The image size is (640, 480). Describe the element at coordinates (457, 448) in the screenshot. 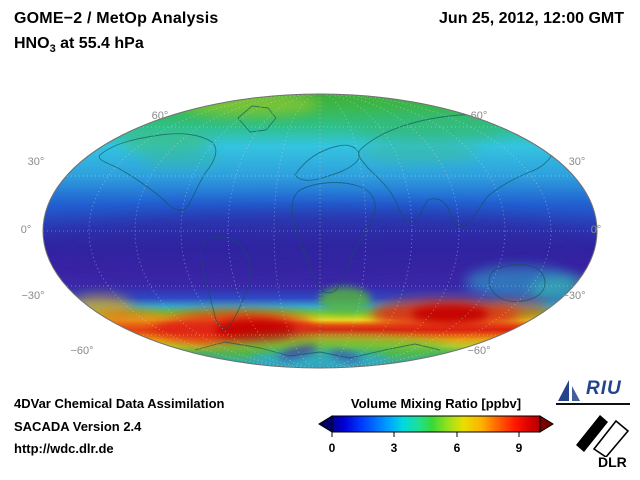

I see `colorbar-tick-6: 6` at that location.